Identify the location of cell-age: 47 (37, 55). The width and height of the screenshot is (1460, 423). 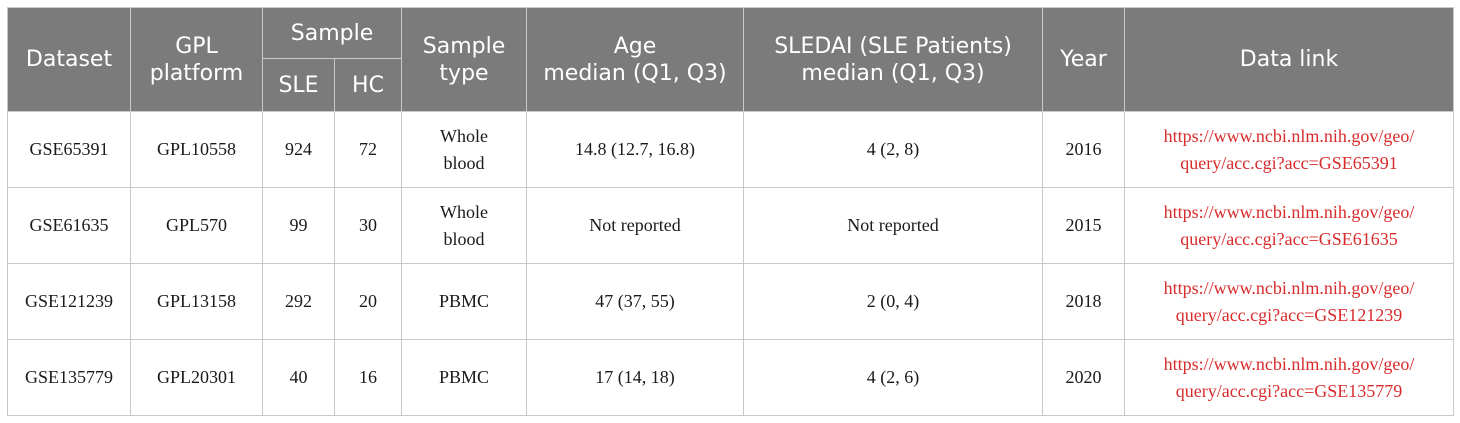
(635, 301).